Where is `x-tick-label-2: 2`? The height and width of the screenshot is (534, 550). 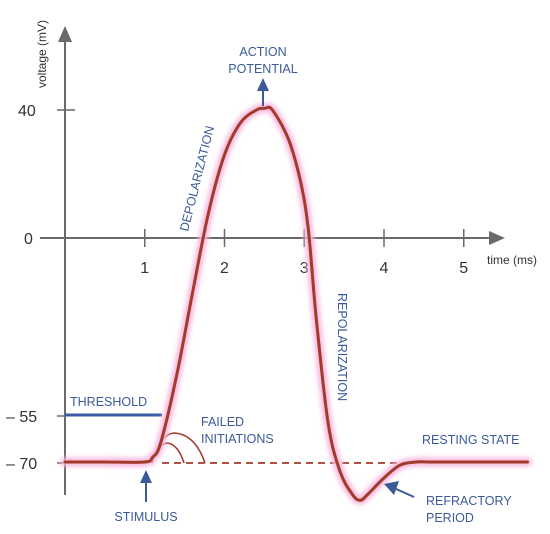 x-tick-label-2: 2 is located at coordinates (224, 268).